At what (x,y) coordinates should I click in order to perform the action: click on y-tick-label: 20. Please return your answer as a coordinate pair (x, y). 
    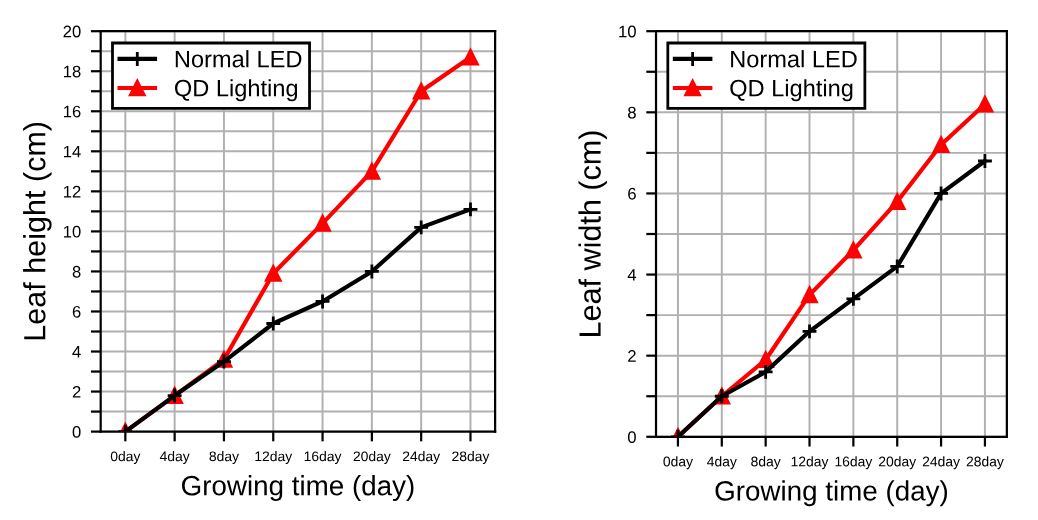
    Looking at the image, I should click on (72, 31).